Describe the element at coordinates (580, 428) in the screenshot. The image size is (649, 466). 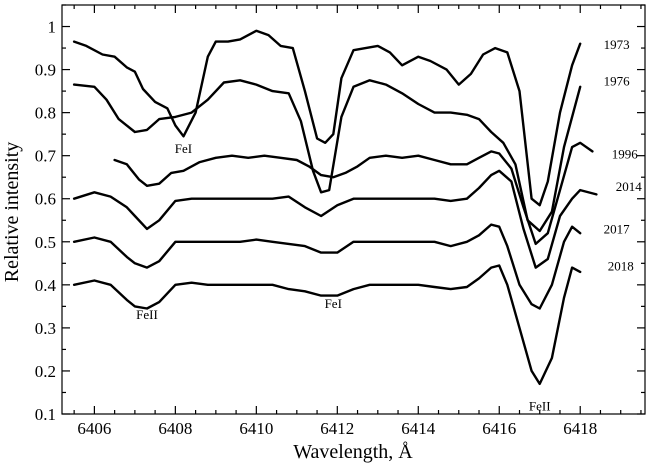
I see `x-tick-label: 6418` at that location.